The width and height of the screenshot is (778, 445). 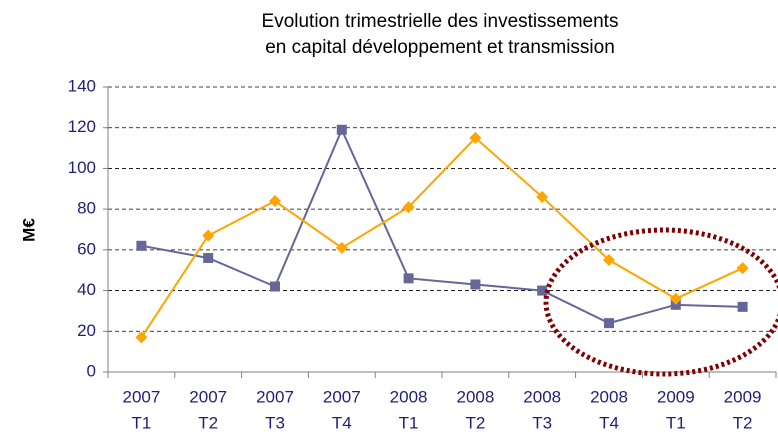 What do you see at coordinates (28, 230) in the screenshot?
I see `y-axis-label: M€` at bounding box center [28, 230].